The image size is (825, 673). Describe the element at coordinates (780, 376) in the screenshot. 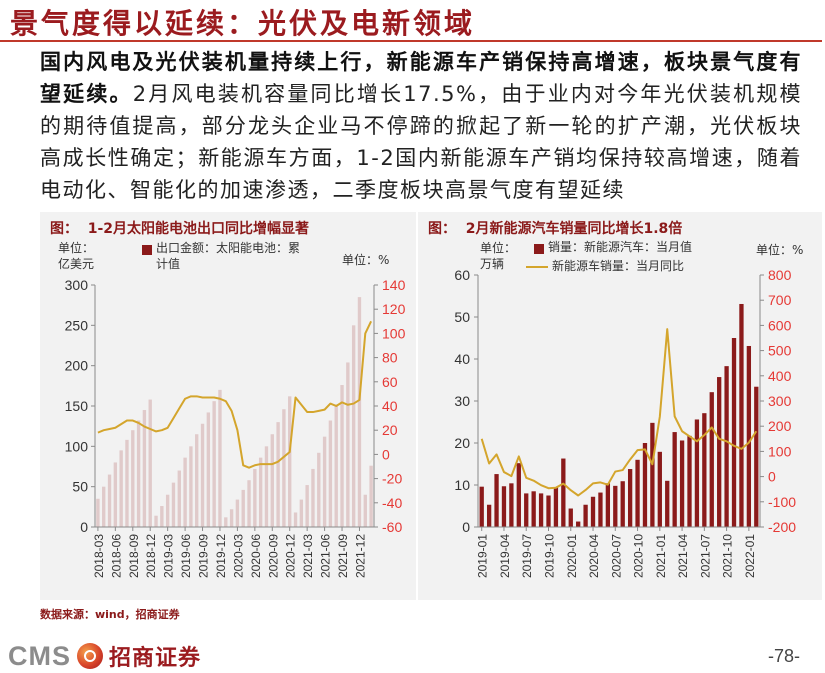

I see `right-tick-label: 400` at that location.